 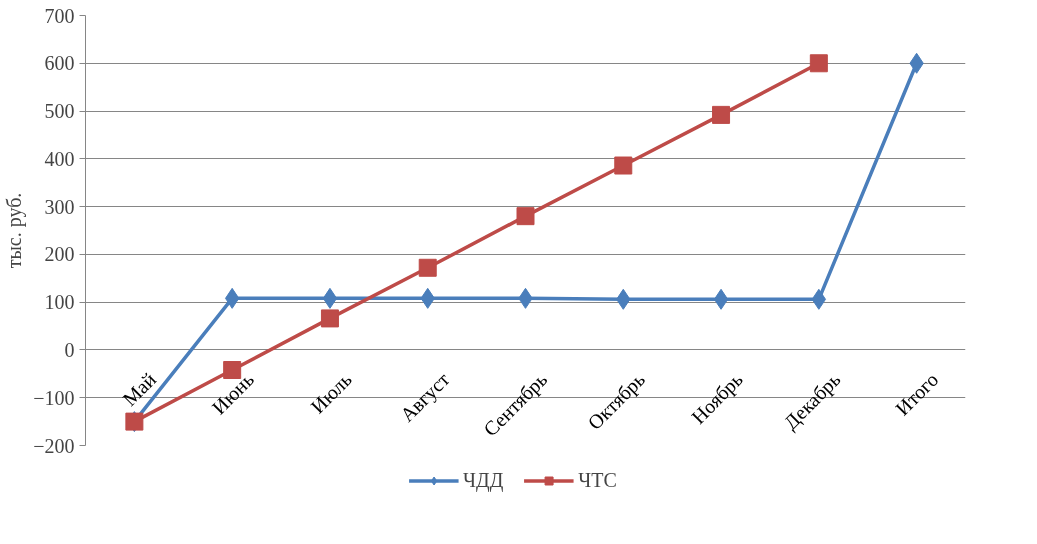 I want to click on y-tick-label: 400, so click(x=59, y=158).